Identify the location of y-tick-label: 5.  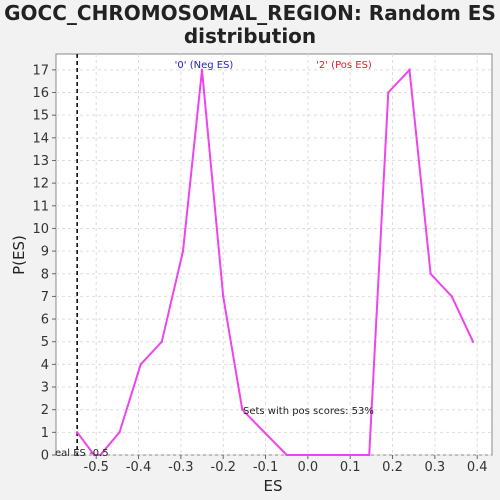
(45, 342).